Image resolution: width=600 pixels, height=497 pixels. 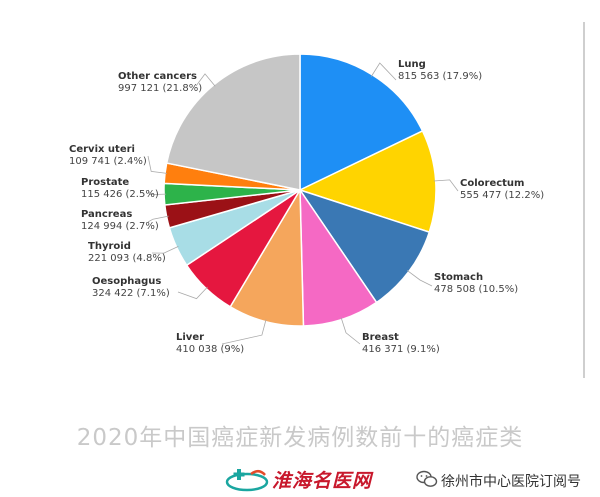 I want to click on slice-label-value: 555 477 (12.2%), so click(x=502, y=195).